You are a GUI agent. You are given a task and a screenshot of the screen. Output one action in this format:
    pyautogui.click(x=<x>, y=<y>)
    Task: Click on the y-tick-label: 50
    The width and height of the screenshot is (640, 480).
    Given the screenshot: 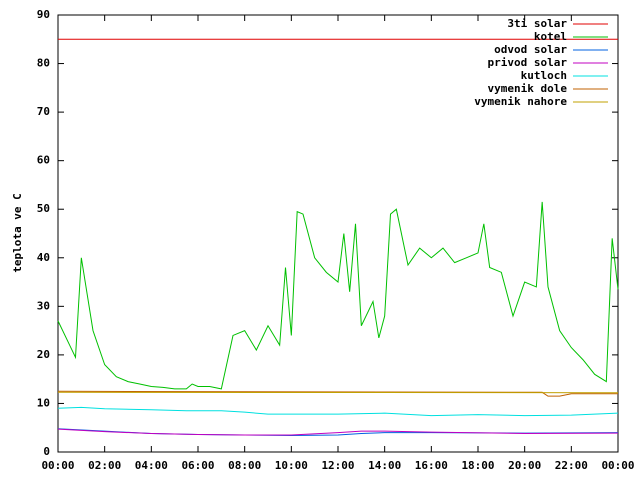 What is the action you would take?
    pyautogui.click(x=43, y=208)
    